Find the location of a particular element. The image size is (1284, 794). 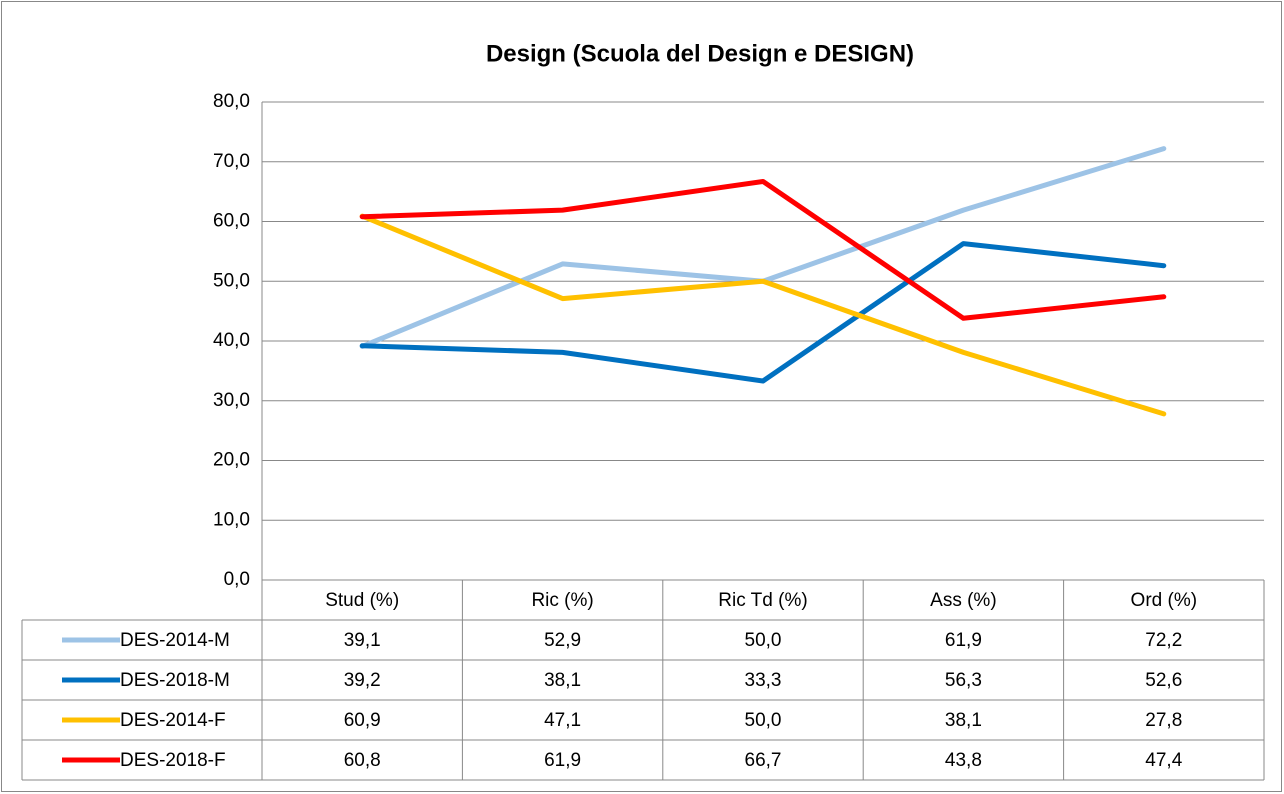

y-tick-label: 40,0 is located at coordinates (231, 340).